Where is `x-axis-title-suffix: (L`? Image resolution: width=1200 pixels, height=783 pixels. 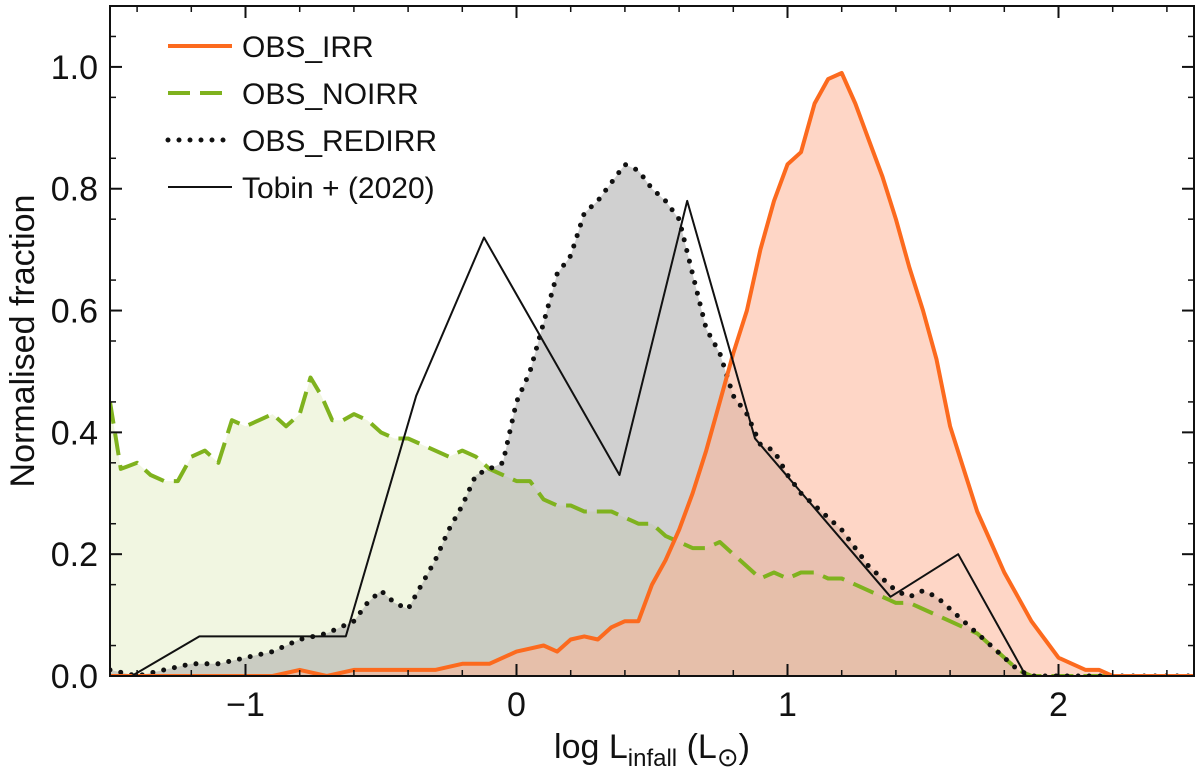
x-axis-title-suffix: (L is located at coordinates (697, 747).